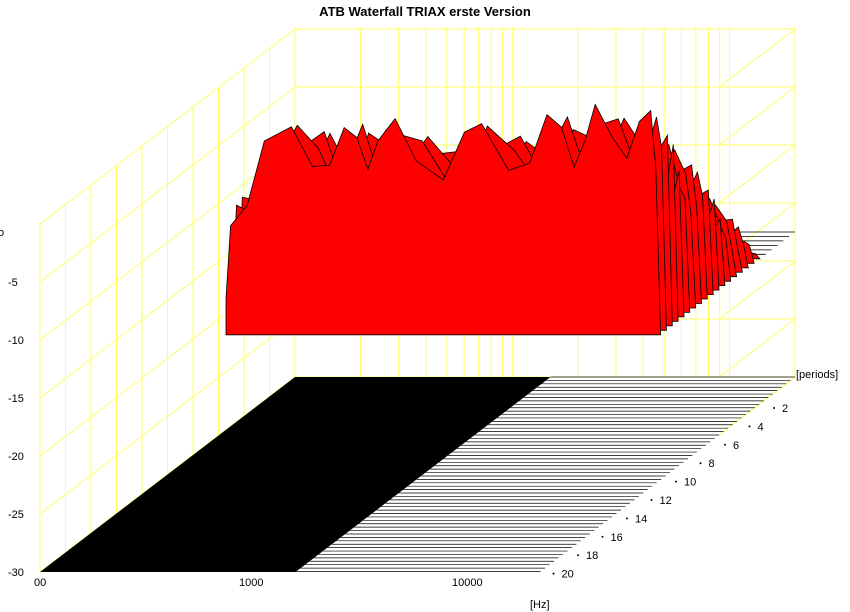  I want to click on y-tick-label: -15, so click(16, 399).